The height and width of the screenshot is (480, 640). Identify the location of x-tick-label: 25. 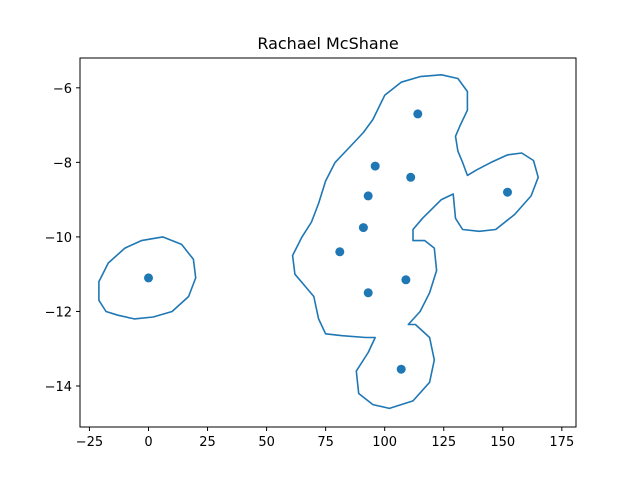
(207, 442).